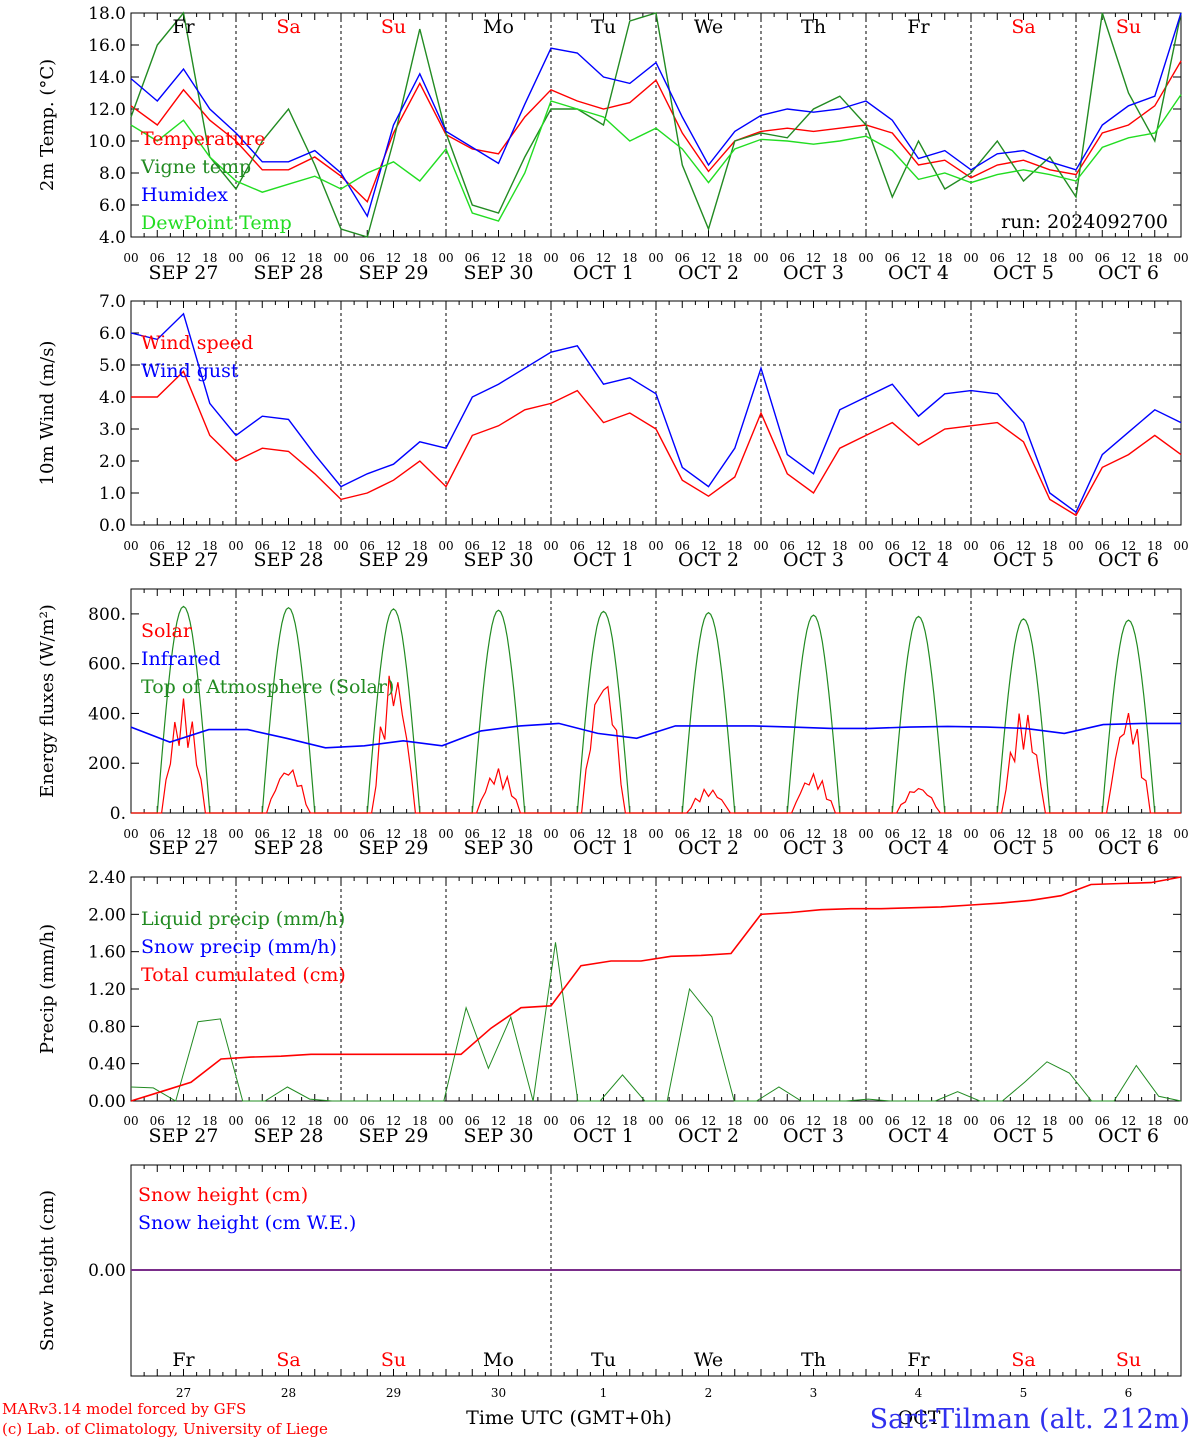 The height and width of the screenshot is (1440, 1194). What do you see at coordinates (708, 27) in the screenshot?
I see `day-name: We` at bounding box center [708, 27].